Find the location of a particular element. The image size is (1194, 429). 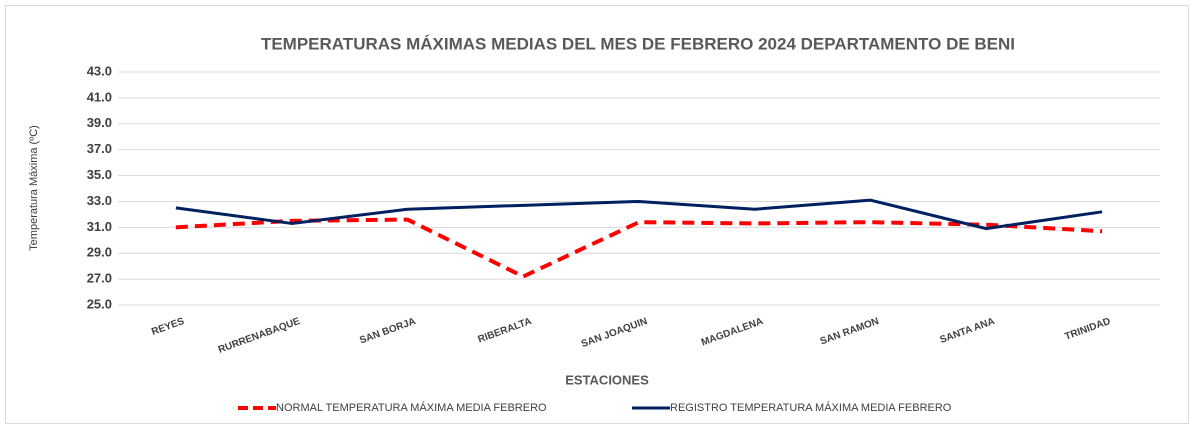

y-tick-label: 33.0 is located at coordinates (99, 200).